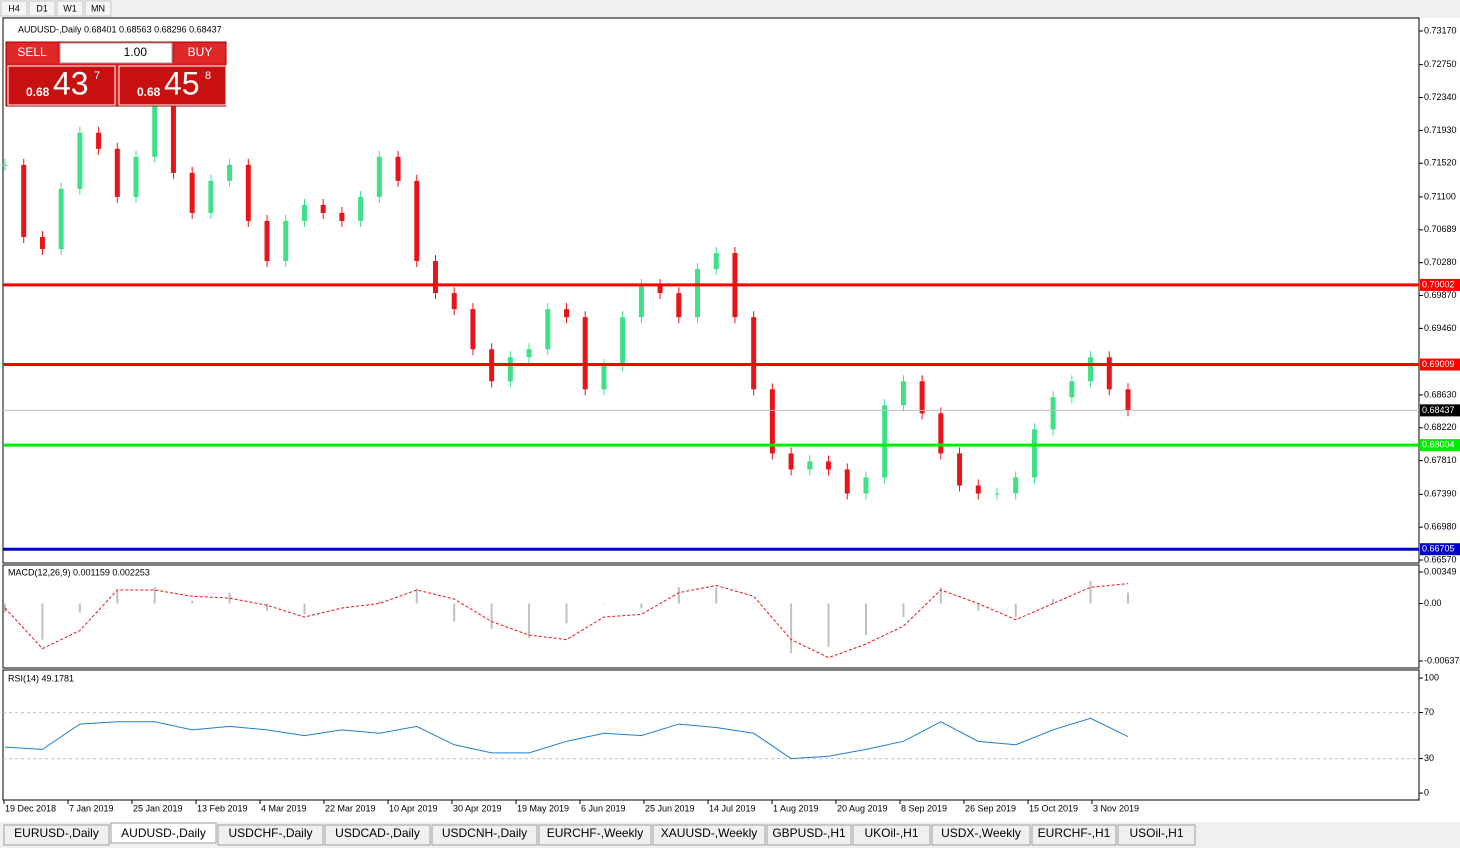 The width and height of the screenshot is (1460, 848). What do you see at coordinates (1053, 808) in the screenshot?
I see `x-tick-label: 15 Oct 2019` at bounding box center [1053, 808].